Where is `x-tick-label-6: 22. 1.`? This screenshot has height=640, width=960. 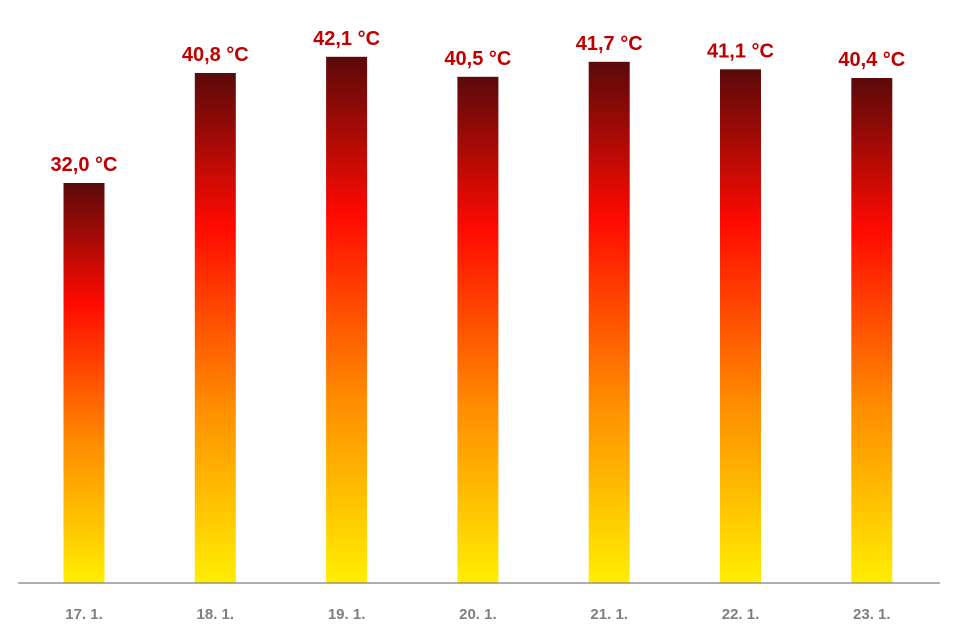 x-tick-label-6: 22. 1. is located at coordinates (741, 614).